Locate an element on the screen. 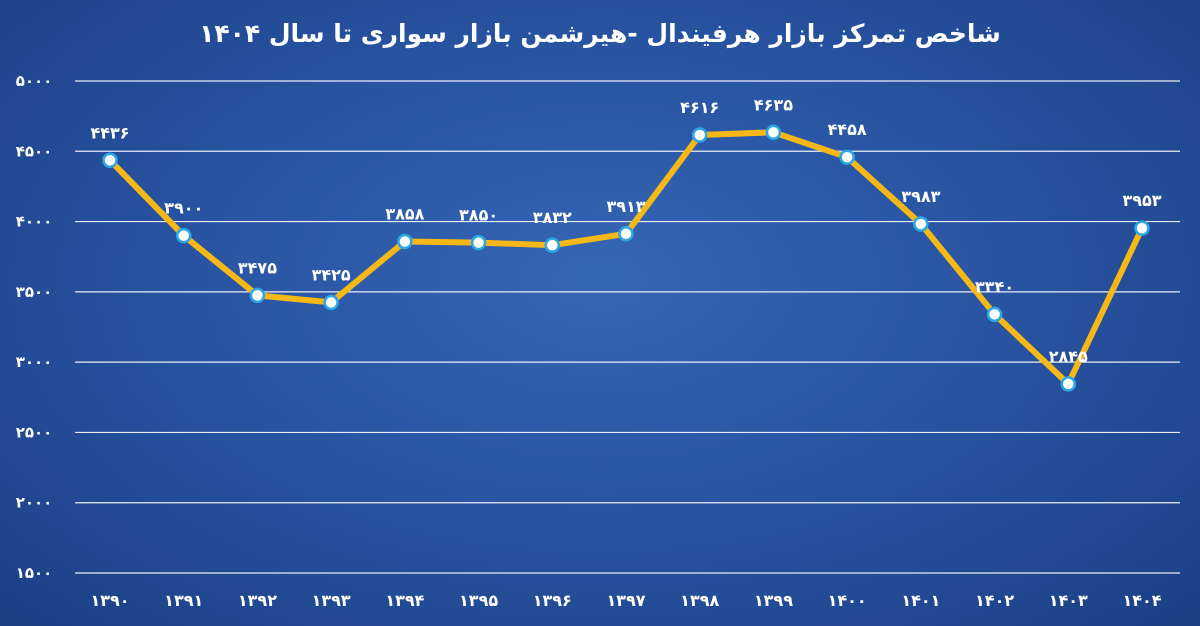 Image resolution: width=1200 pixels, height=626 pixels. y-axis-ticks: ۱۵۰۰ ۲۰۰۰ ۲۵۰۰ ۳۰۰۰ ۳۵۰۰ ۴۰۰۰ ۴۵۰۰ ۵۰۰۰ is located at coordinates (34, 327).